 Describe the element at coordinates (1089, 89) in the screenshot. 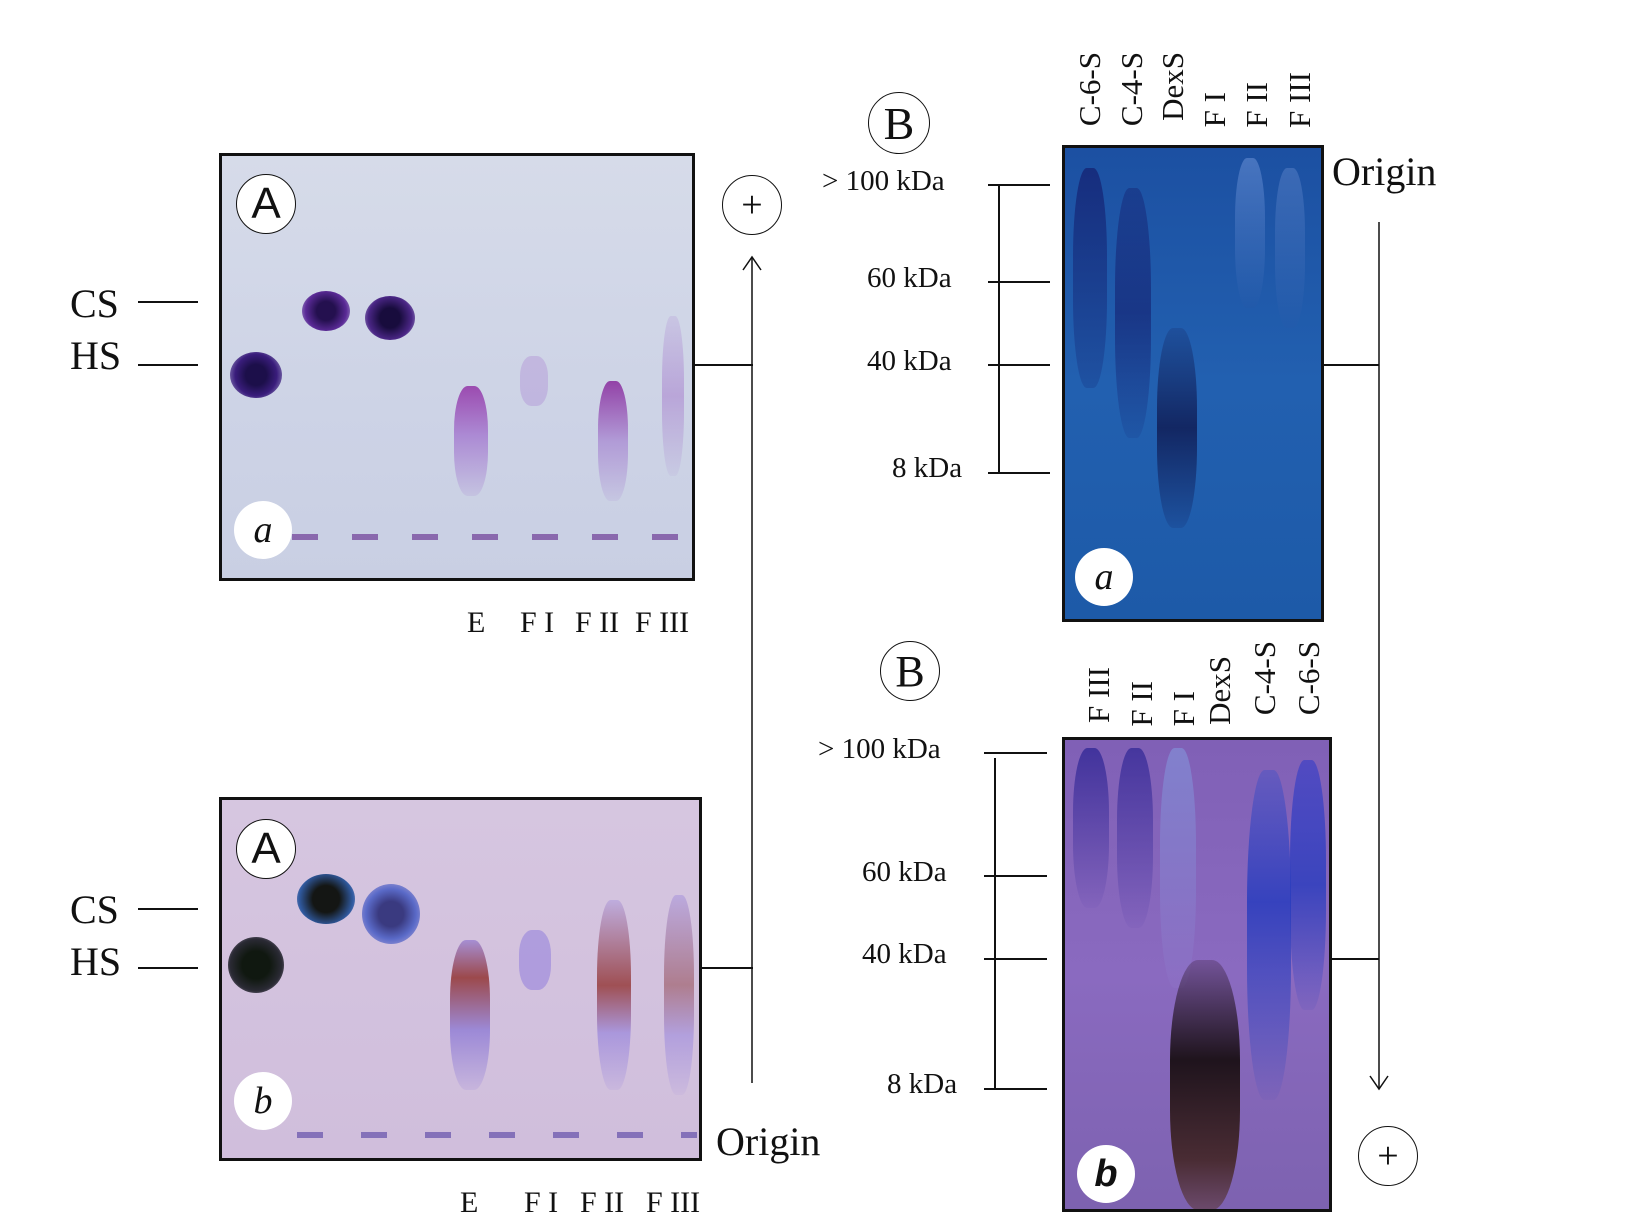

I see `lane-label-c6s-top: C-6-S` at that location.